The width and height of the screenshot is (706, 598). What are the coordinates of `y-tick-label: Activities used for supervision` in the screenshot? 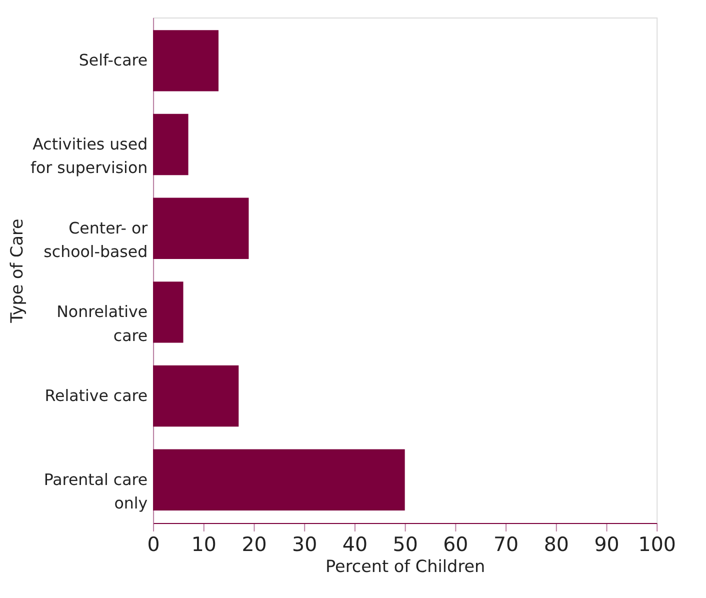 It's located at (89, 156).